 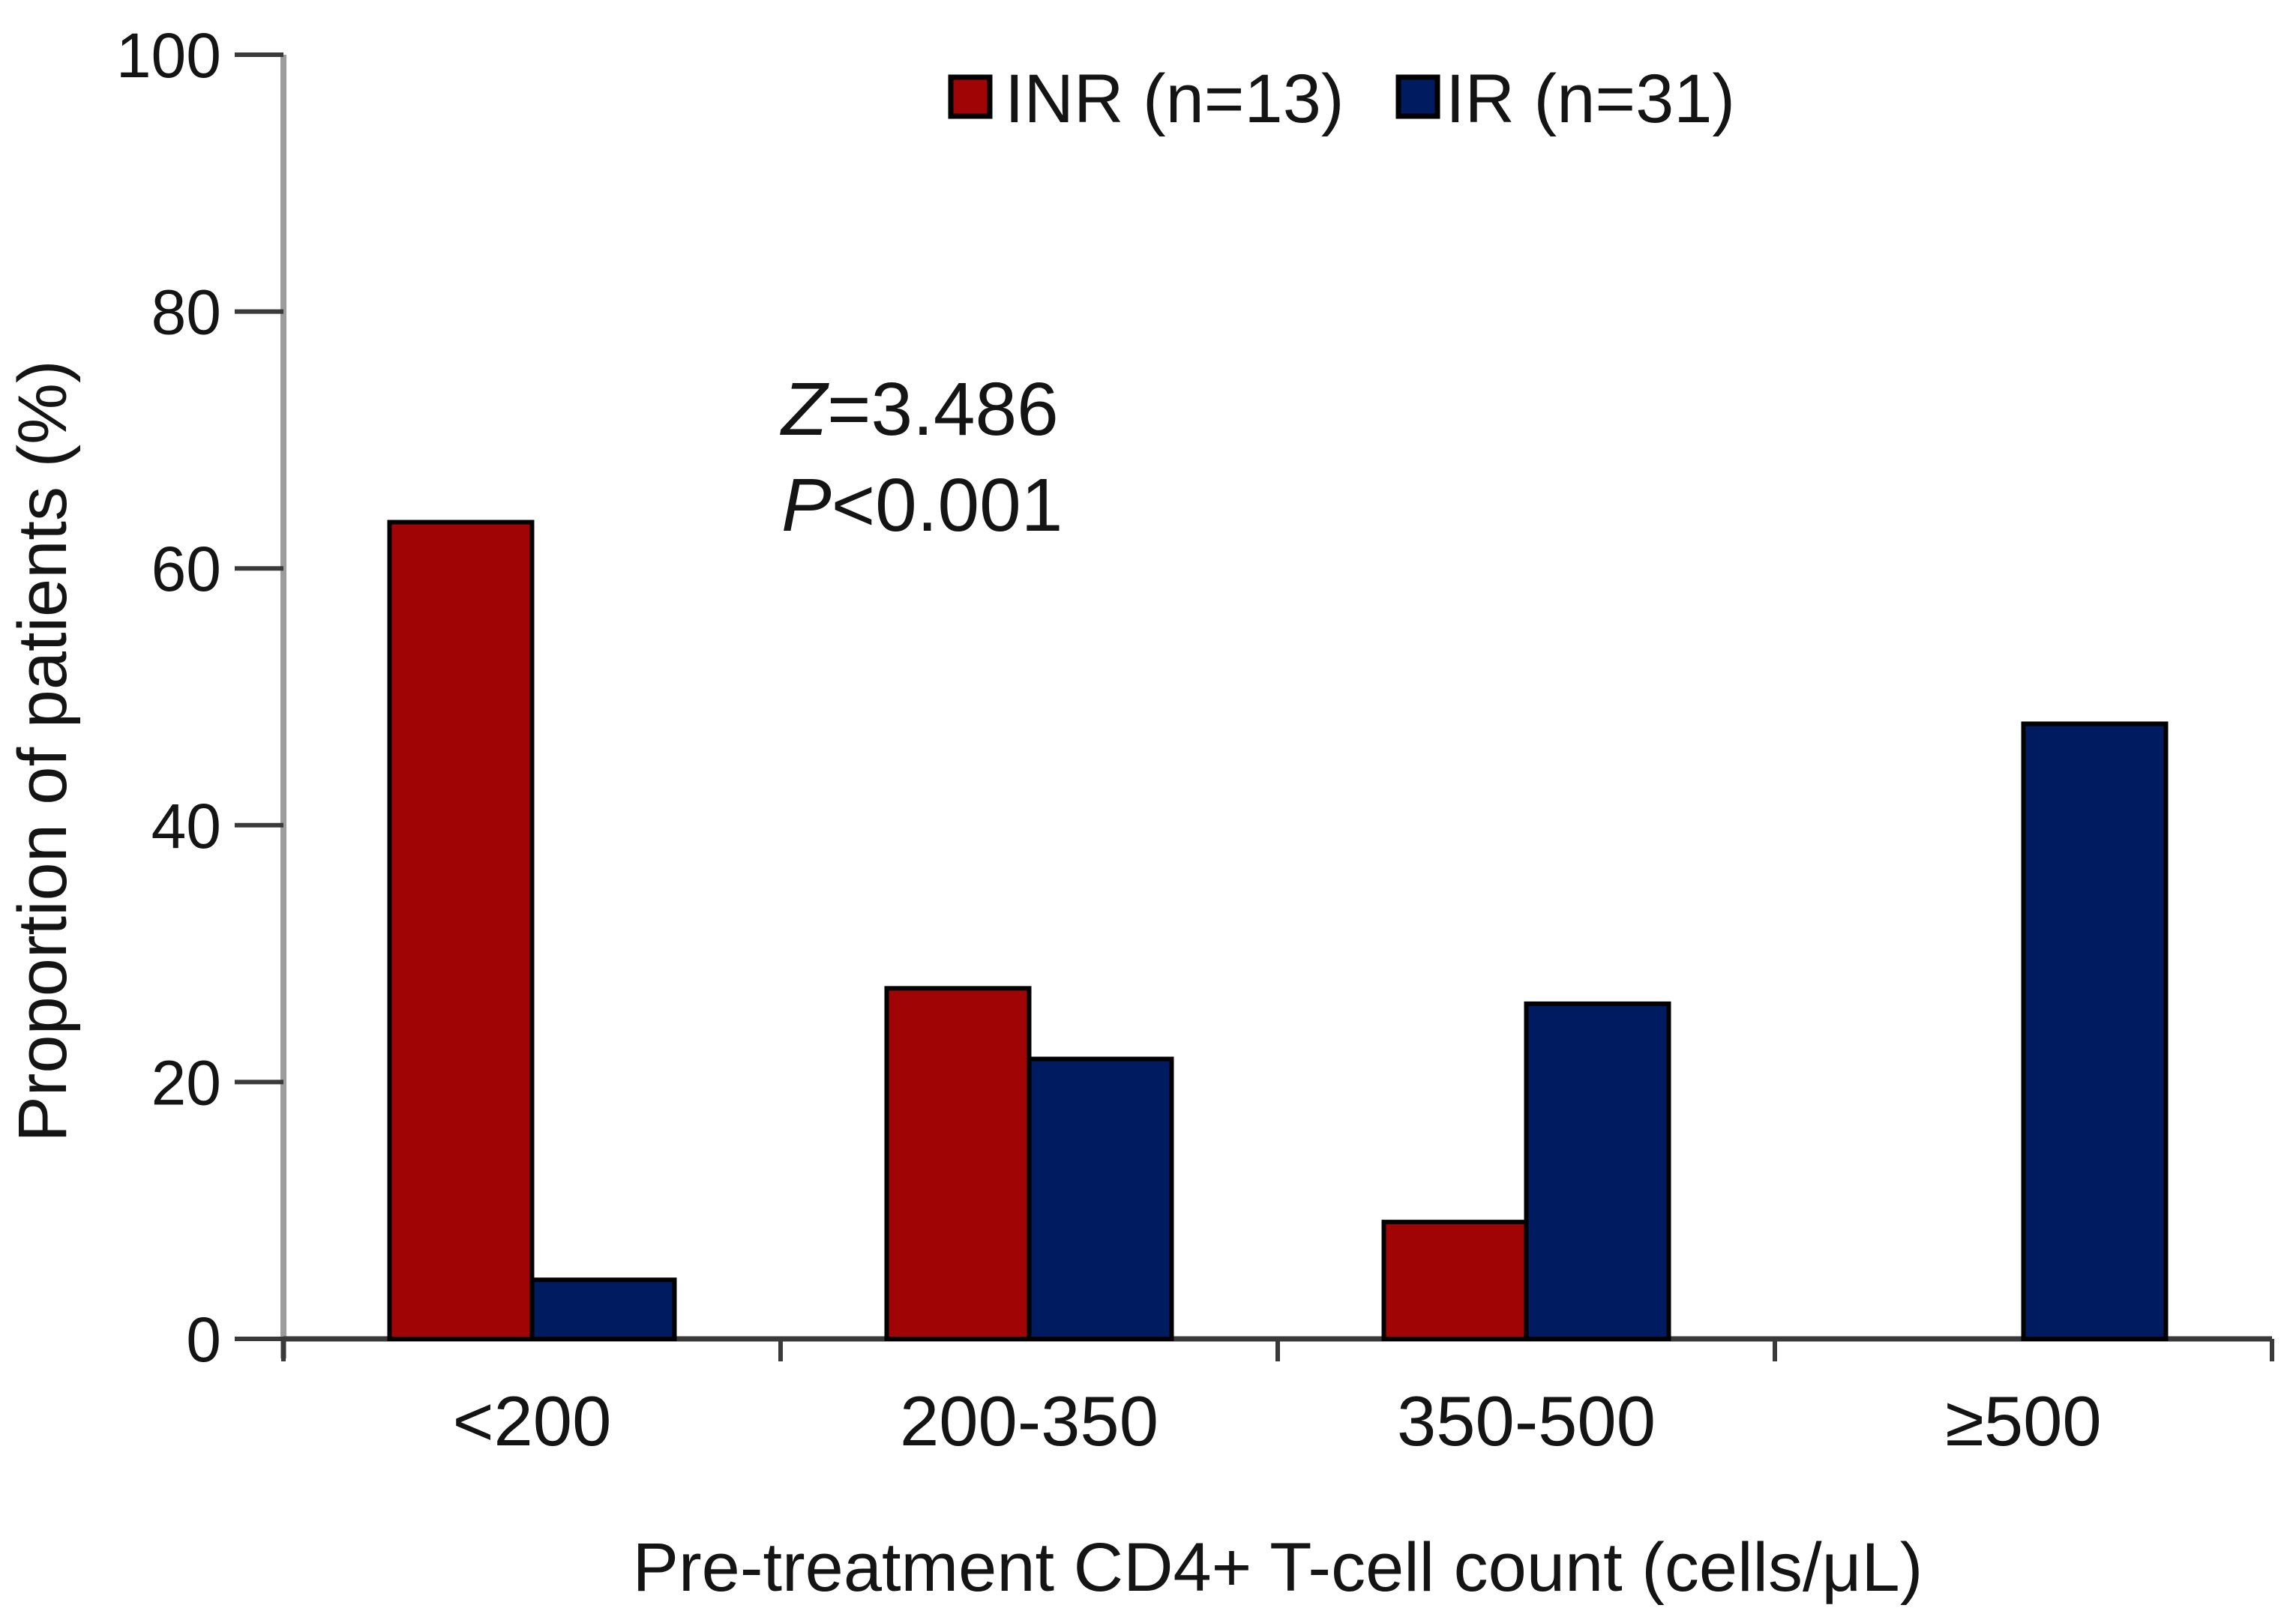 I want to click on y-tick-label: 0, so click(x=203, y=1339).